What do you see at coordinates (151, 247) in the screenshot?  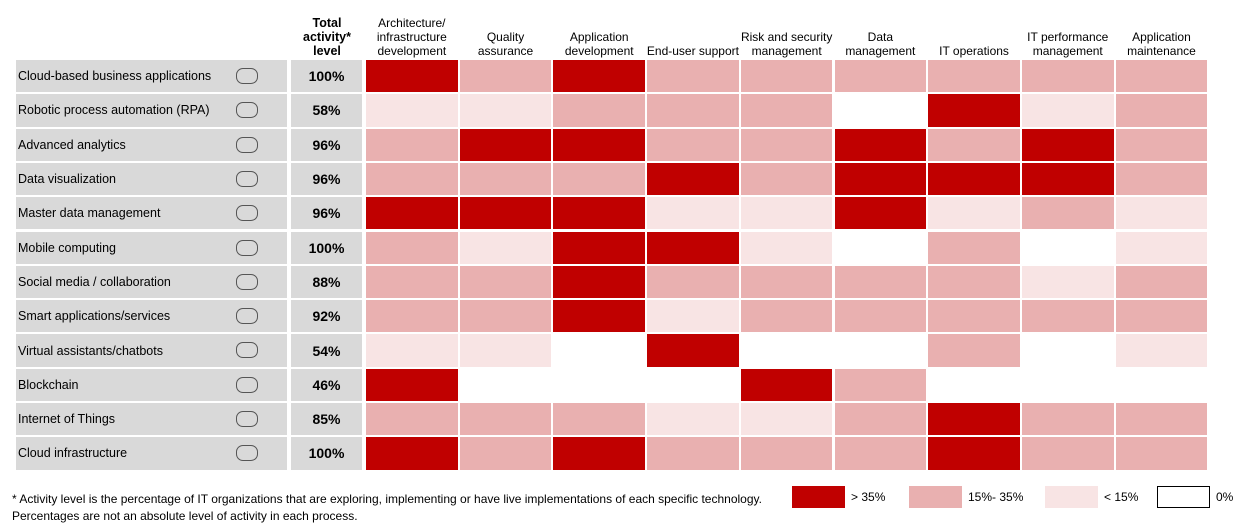 I see `row-label: Mobile computing` at bounding box center [151, 247].